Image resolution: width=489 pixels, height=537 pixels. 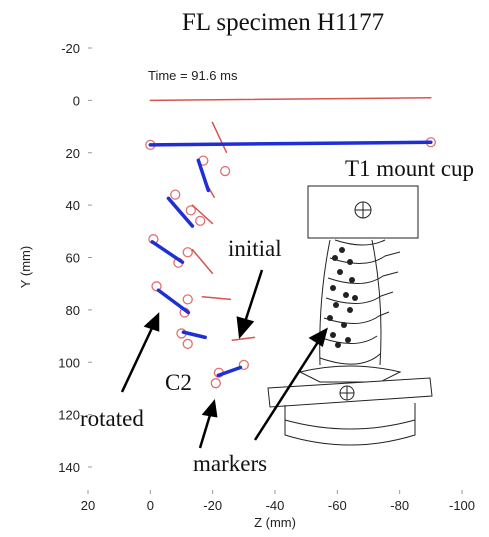 I want to click on y-tick-label: 60, so click(x=73, y=258).